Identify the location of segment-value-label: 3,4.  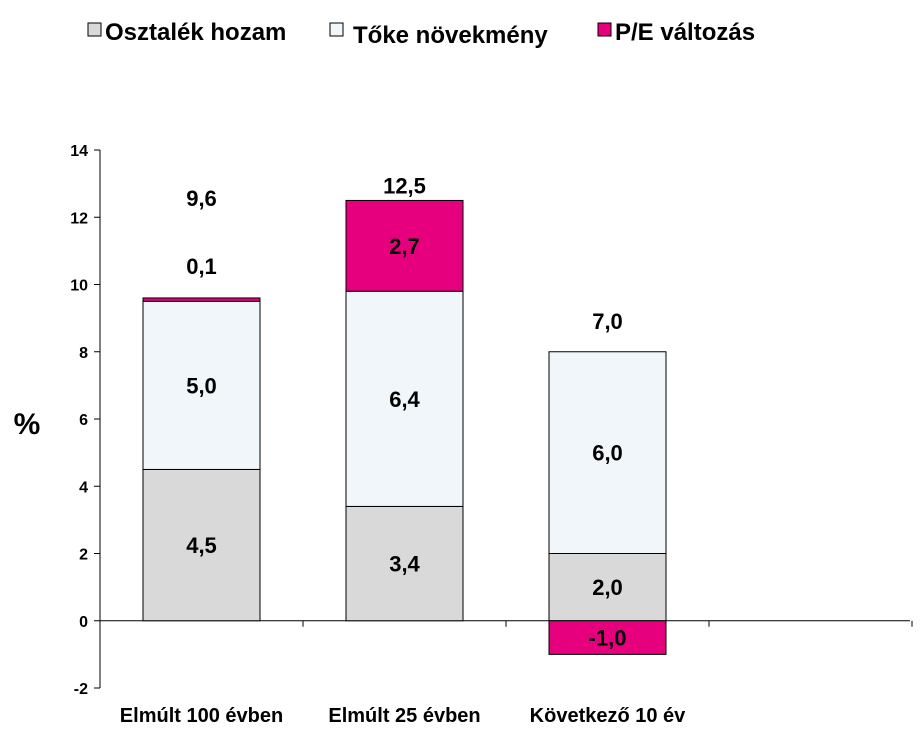
(404, 564).